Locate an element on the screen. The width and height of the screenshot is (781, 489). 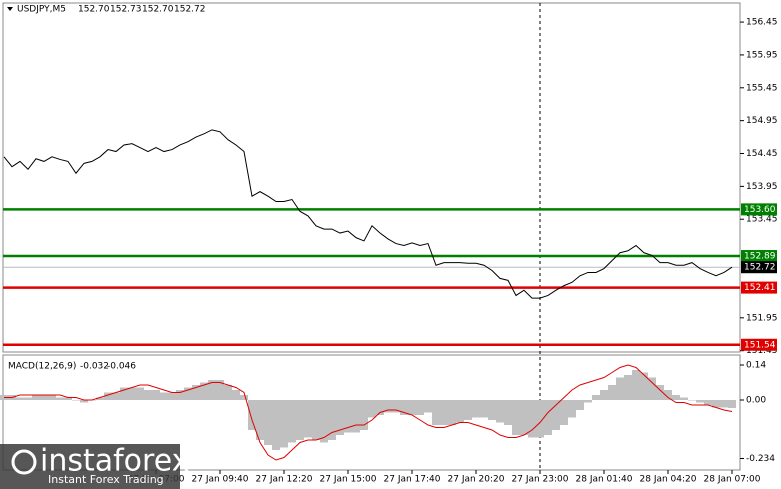
ohlc-close: 152.72 is located at coordinates (190, 10).